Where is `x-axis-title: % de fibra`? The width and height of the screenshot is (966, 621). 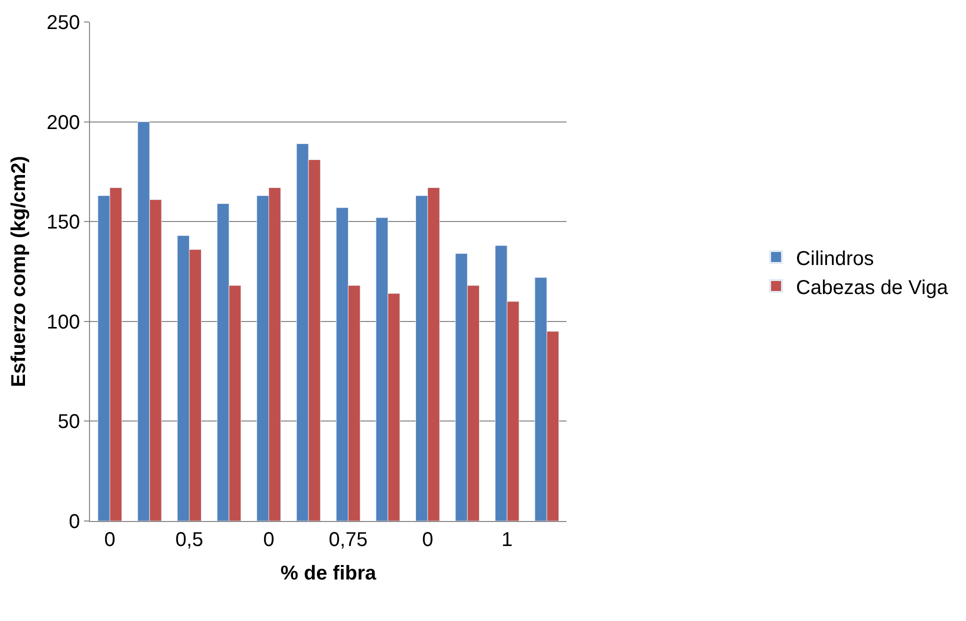 x-axis-title: % de fibra is located at coordinates (329, 573).